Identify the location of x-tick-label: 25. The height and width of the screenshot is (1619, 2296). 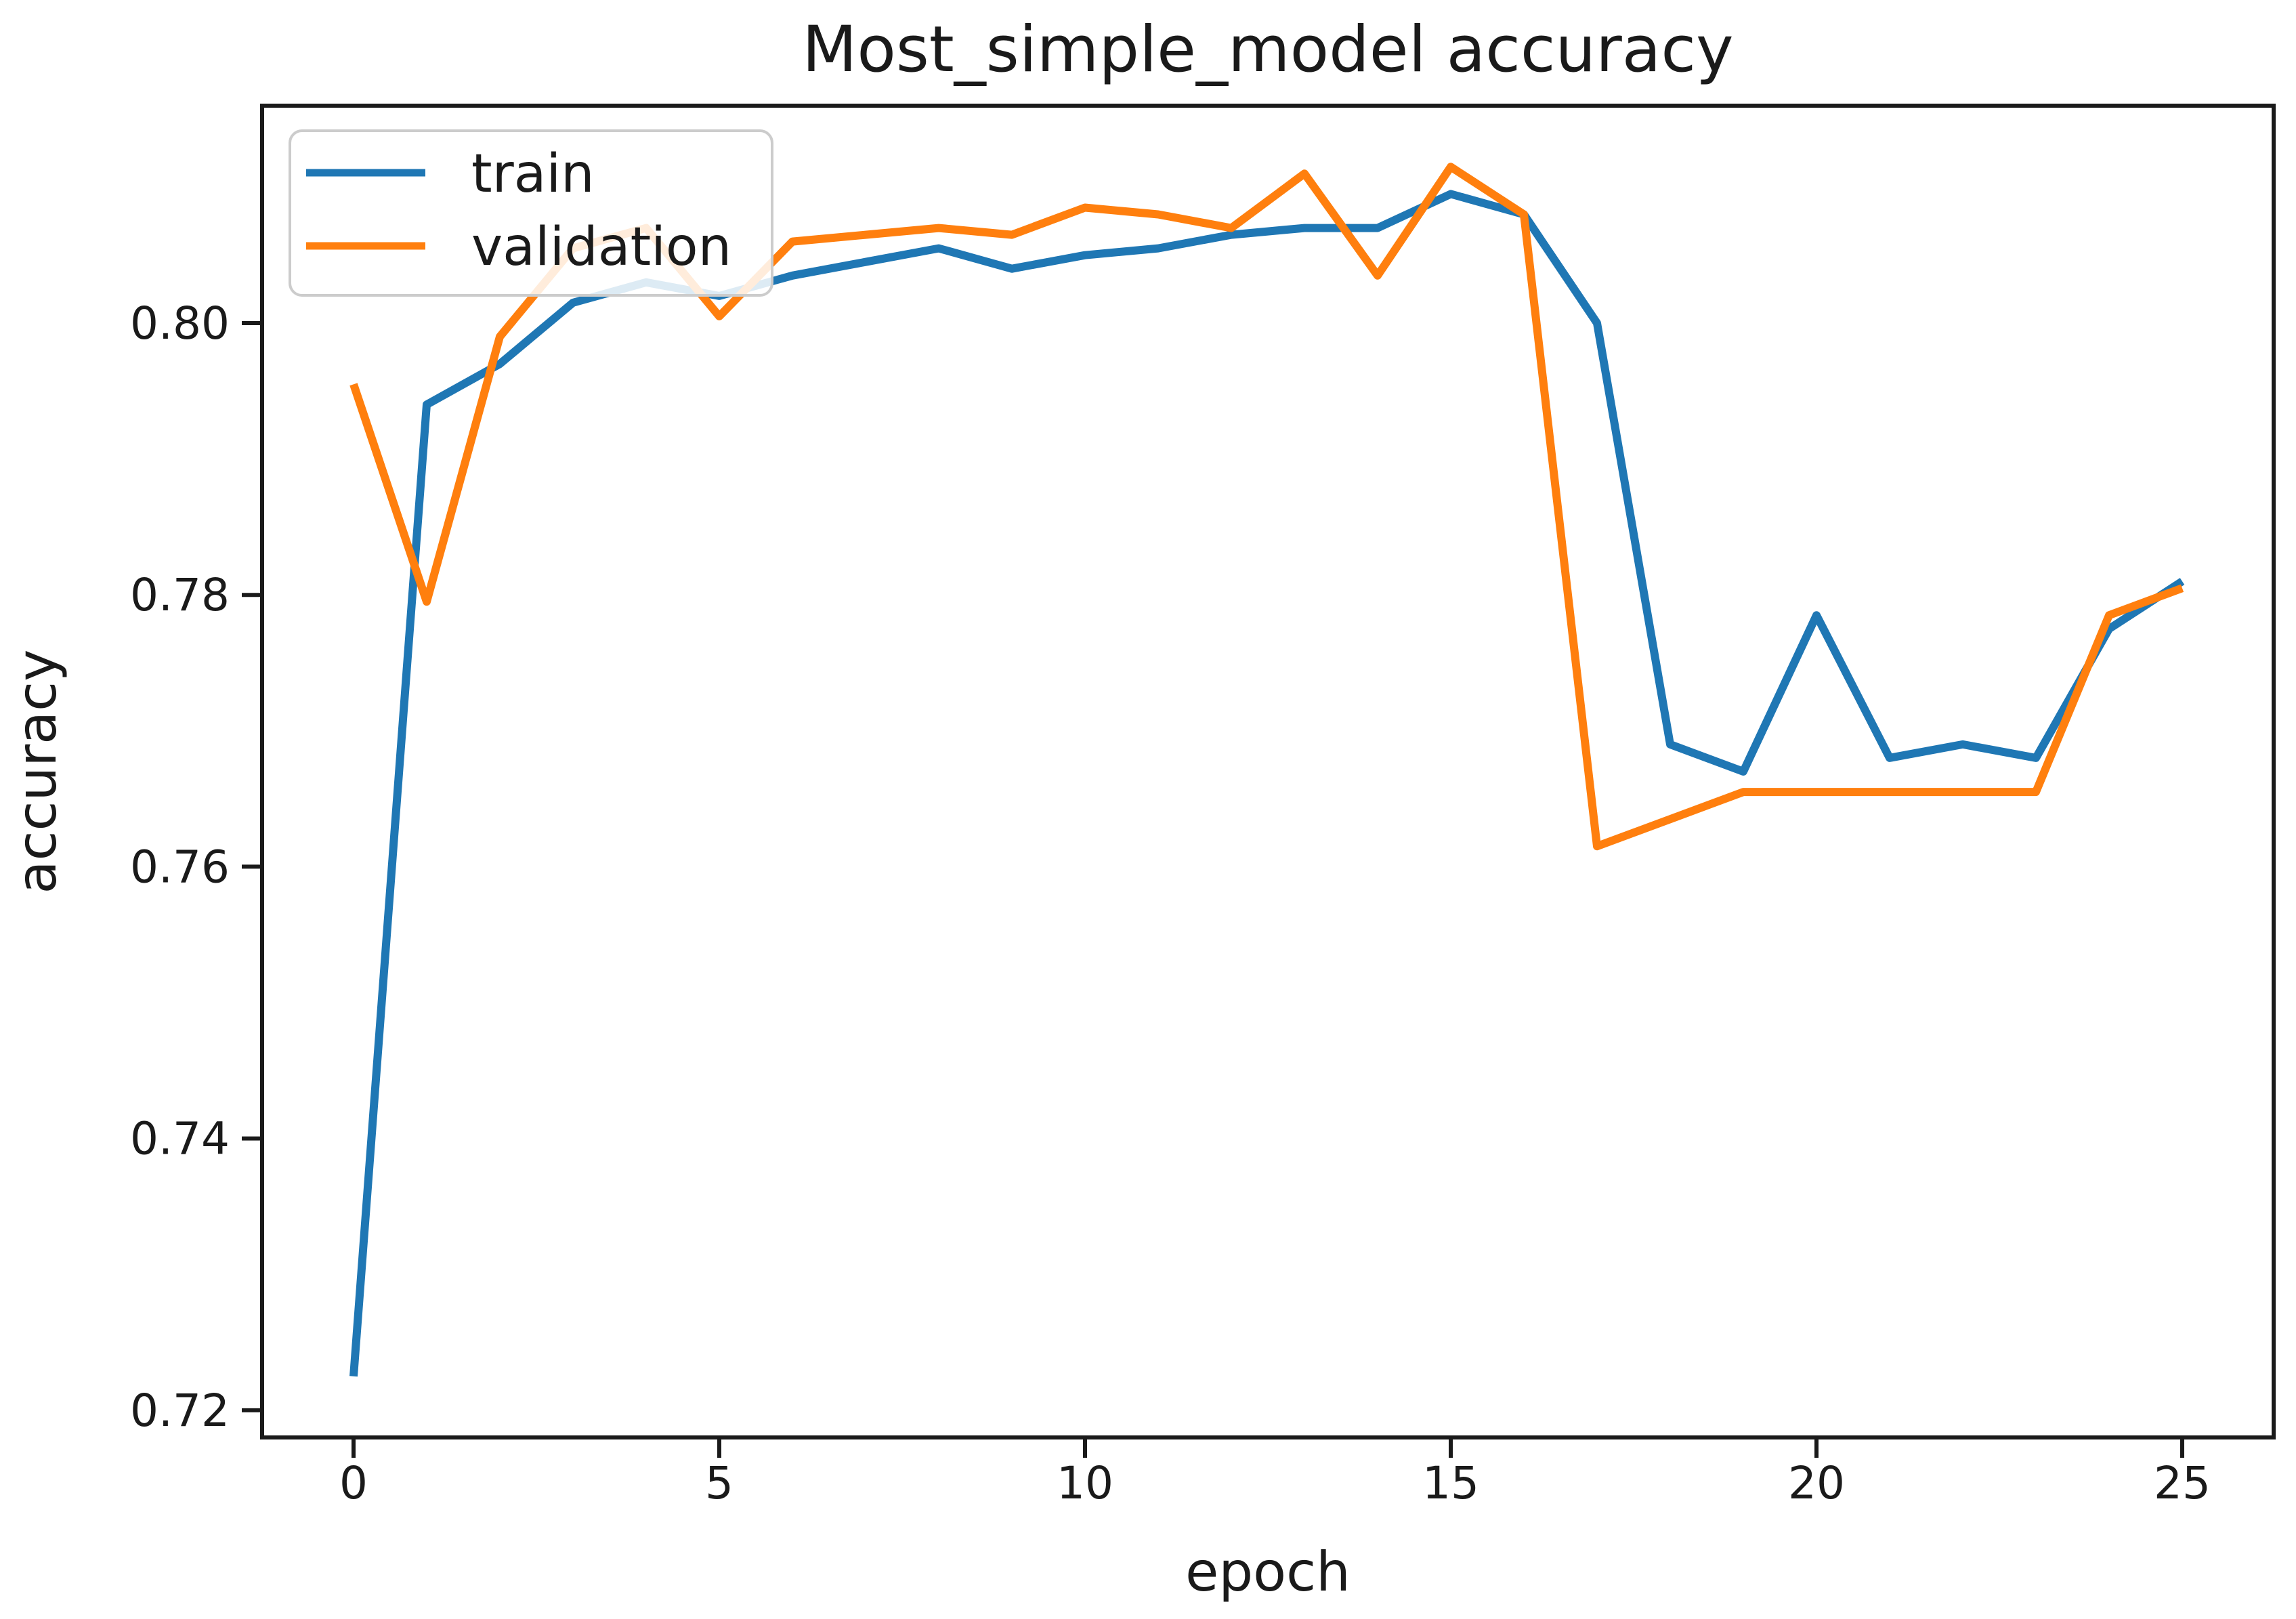
(2182, 1483).